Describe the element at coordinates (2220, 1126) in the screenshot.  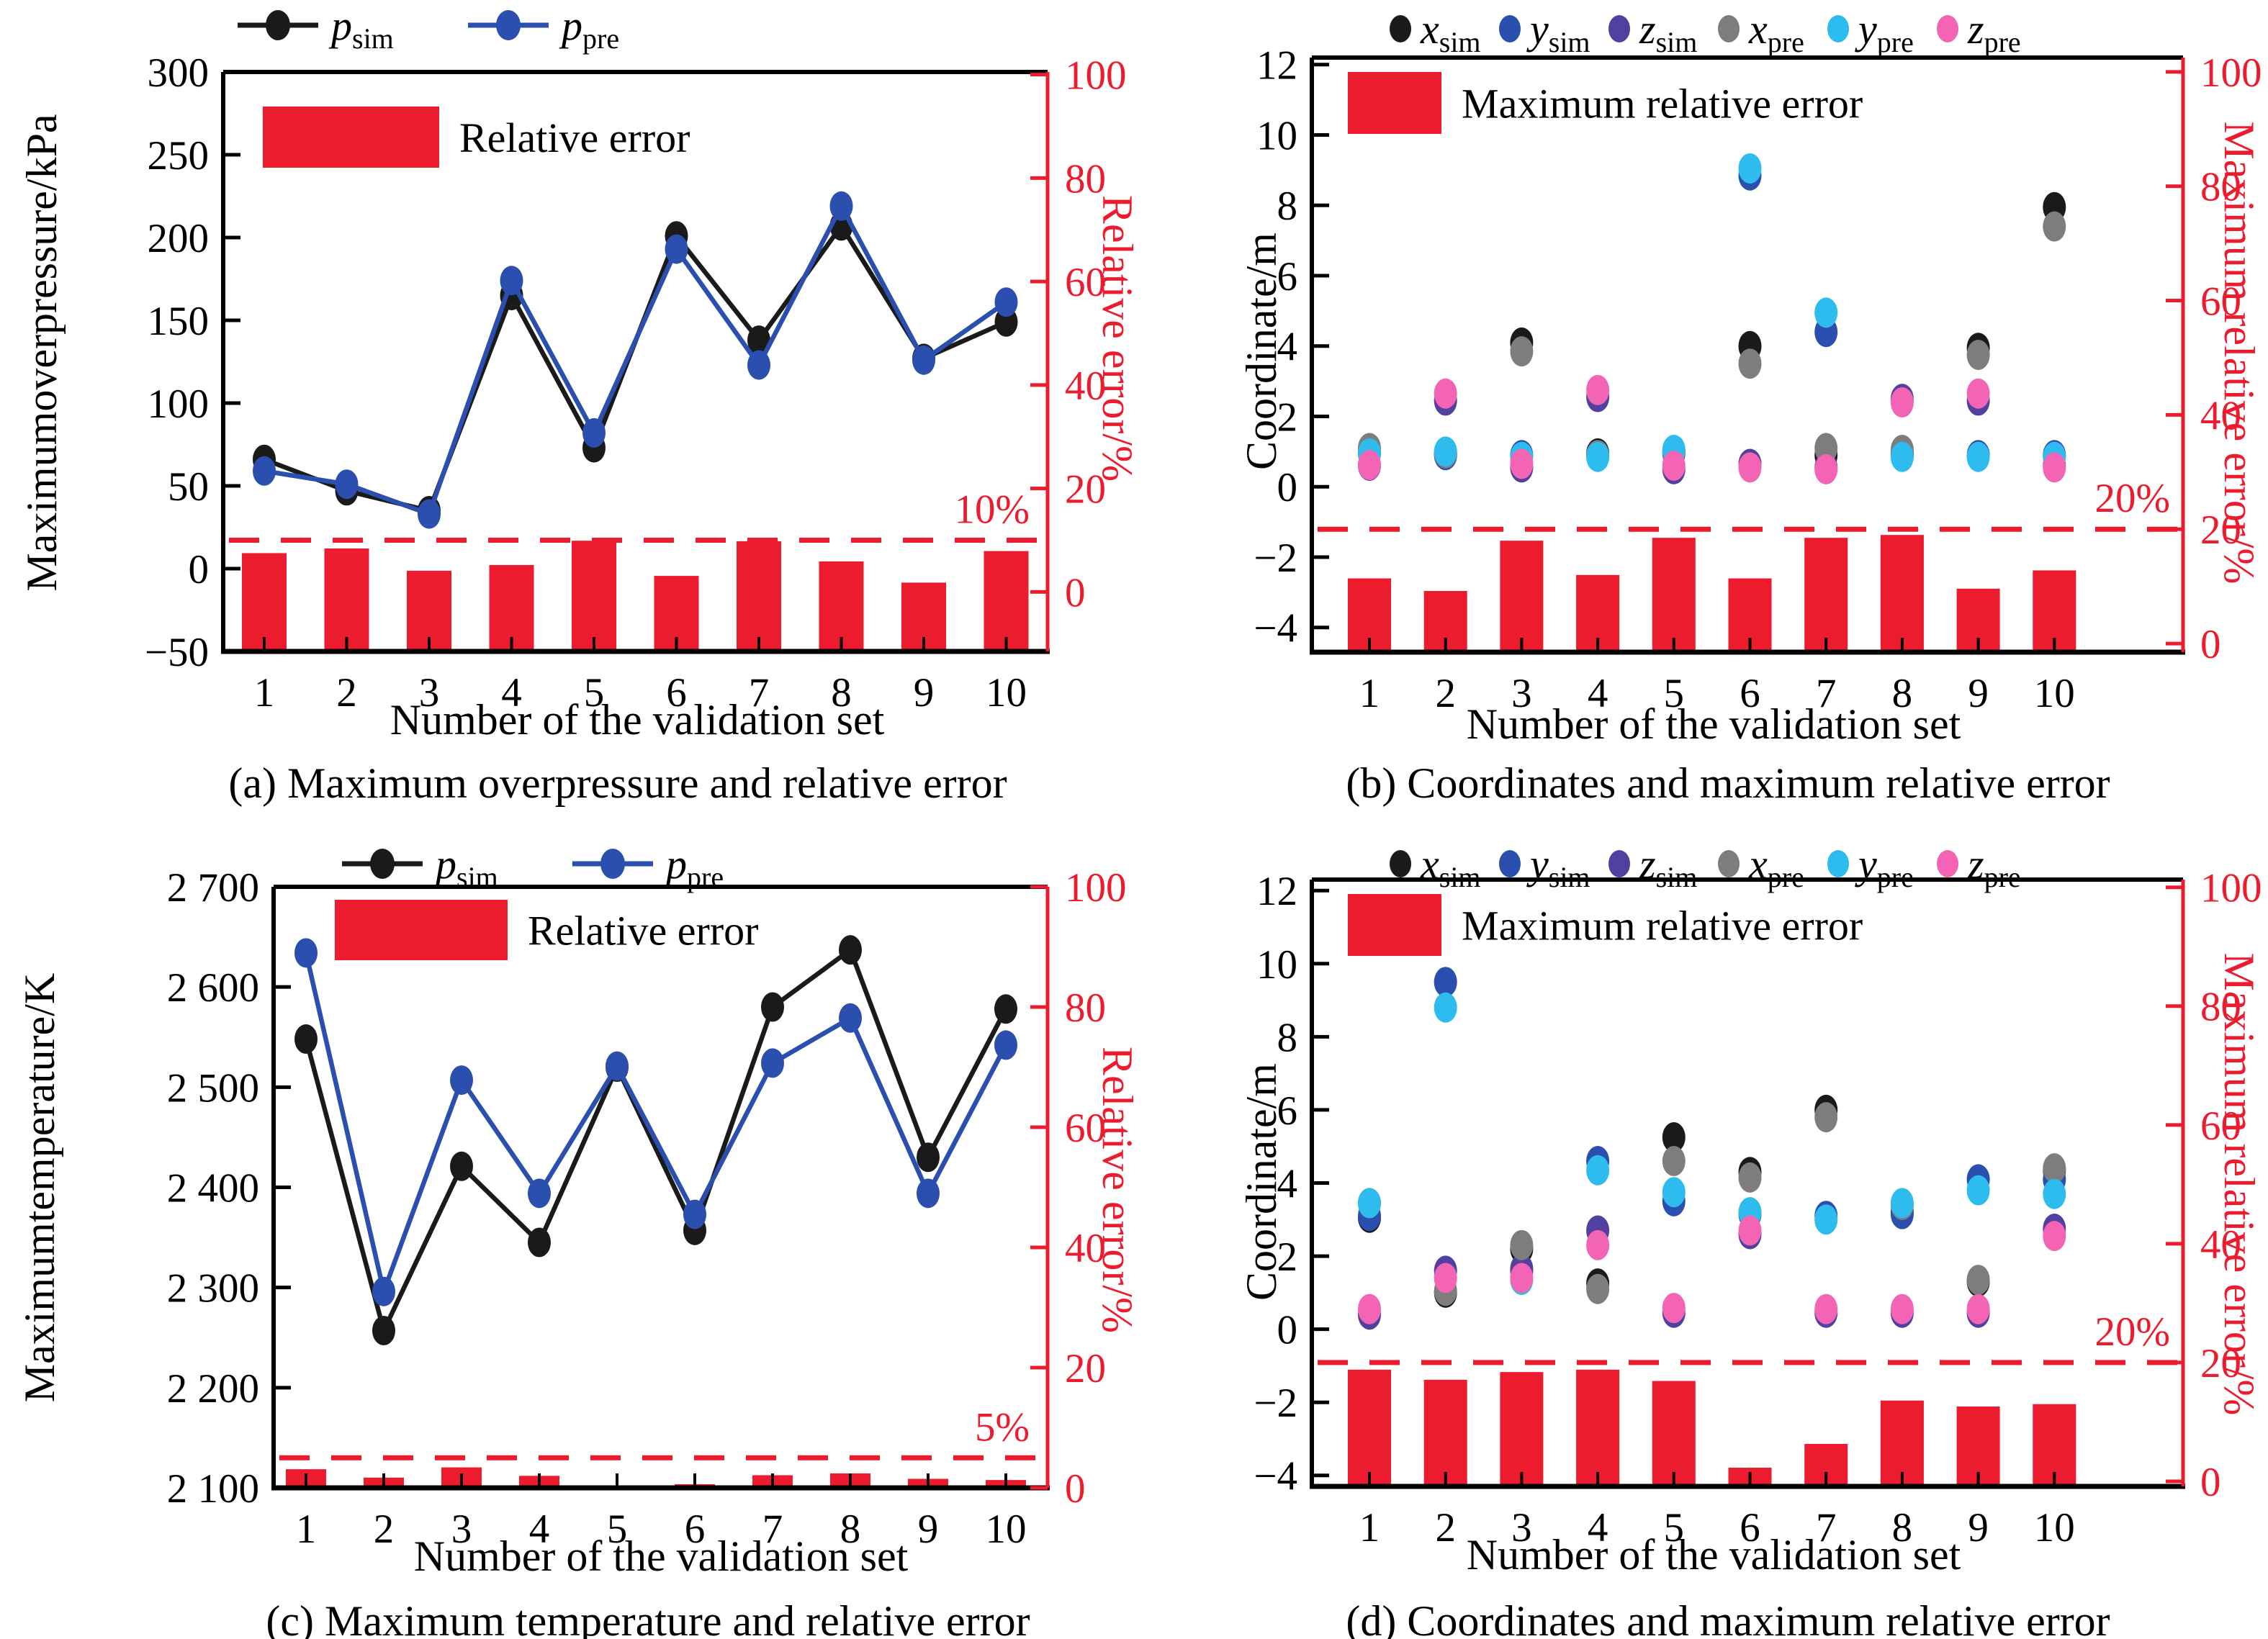
I see `svg-text: 60` at that location.